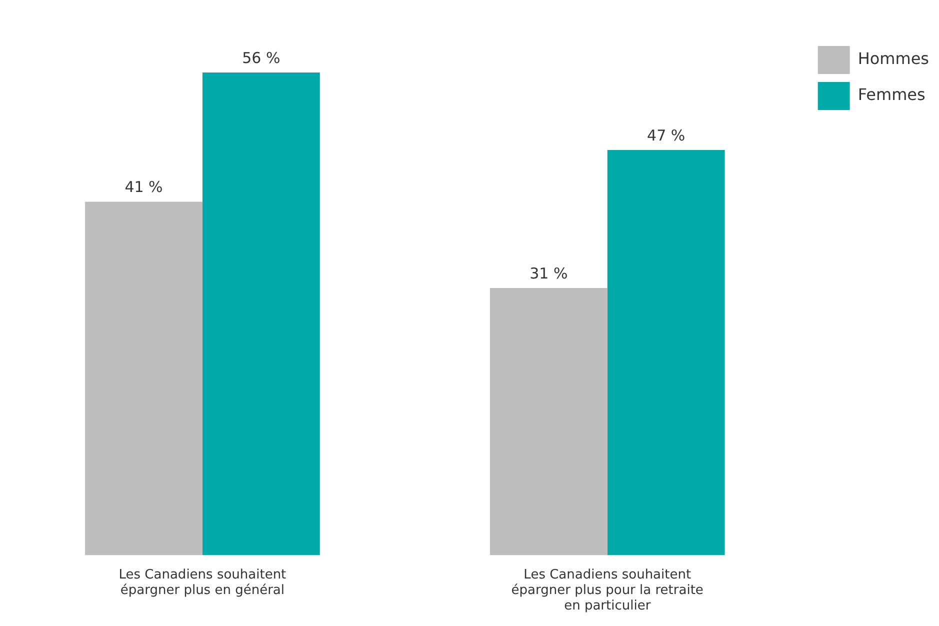 This screenshot has width=939, height=626. What do you see at coordinates (549, 273) in the screenshot?
I see `data-label: 31 %` at bounding box center [549, 273].